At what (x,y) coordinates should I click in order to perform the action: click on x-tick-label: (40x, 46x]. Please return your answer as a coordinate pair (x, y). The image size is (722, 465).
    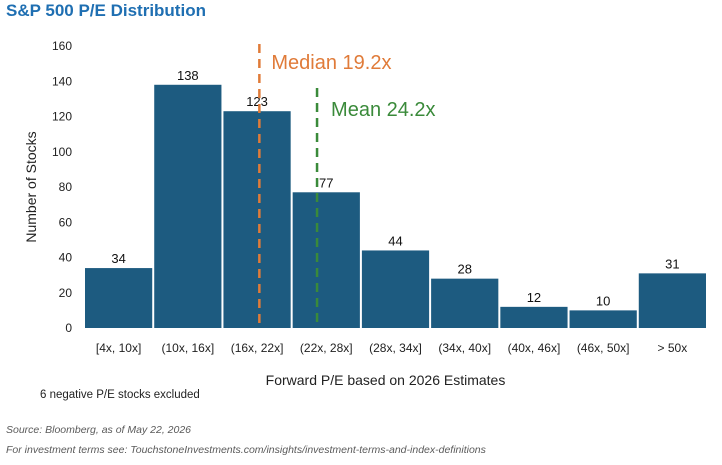
    Looking at the image, I should click on (534, 348).